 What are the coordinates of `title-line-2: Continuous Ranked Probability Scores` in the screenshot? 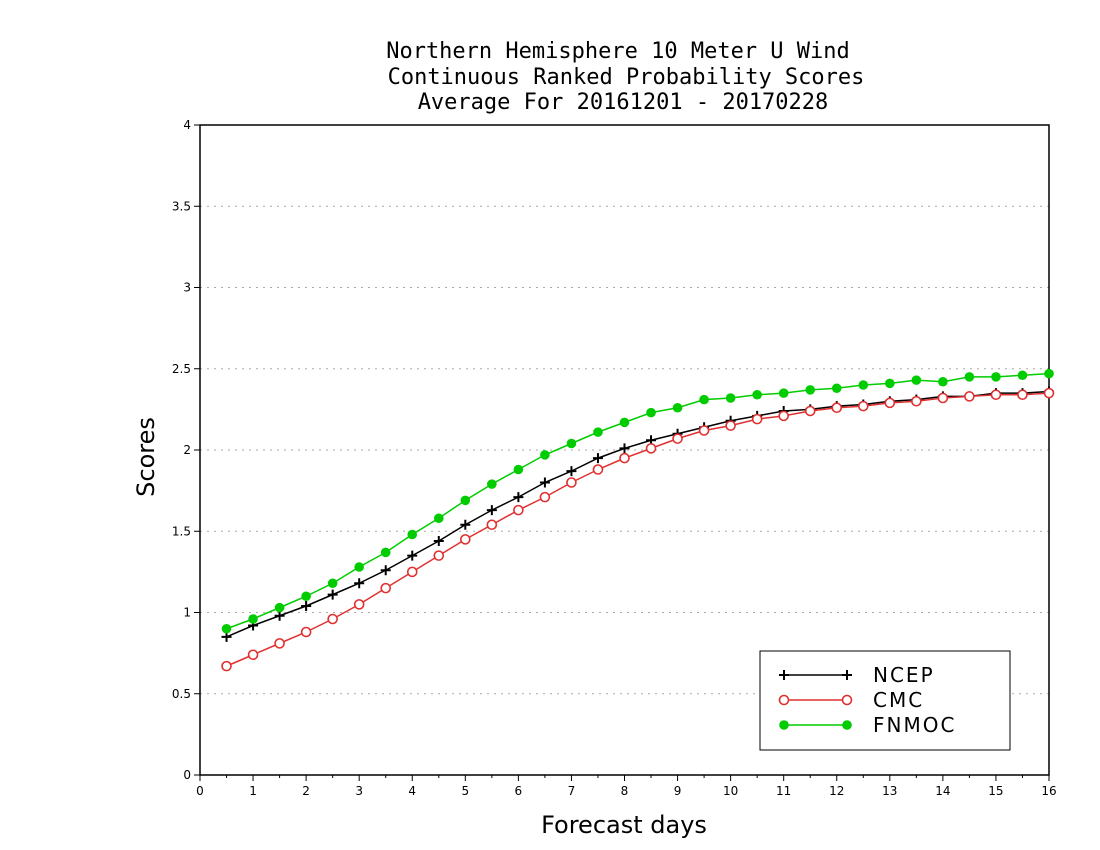 It's located at (626, 77).